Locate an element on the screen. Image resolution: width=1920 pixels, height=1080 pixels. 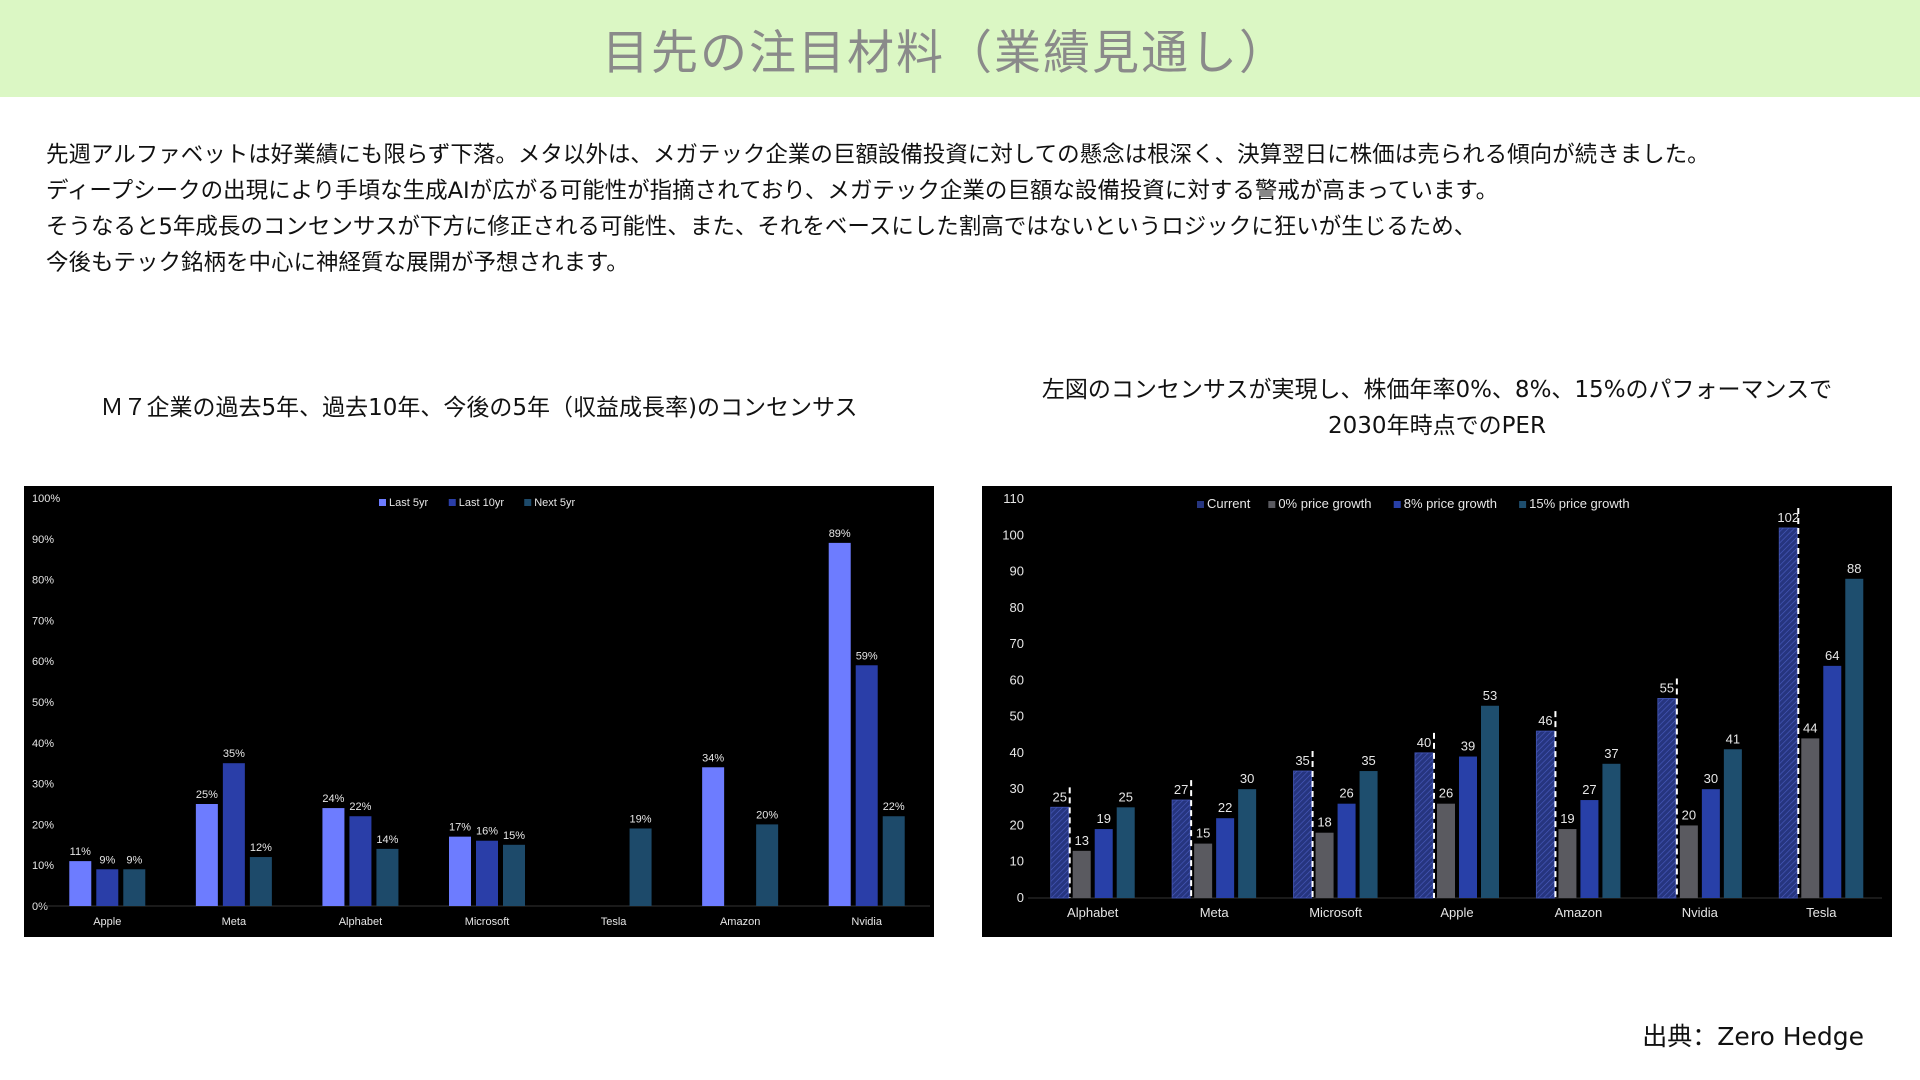
data-label: 16% is located at coordinates (487, 832).